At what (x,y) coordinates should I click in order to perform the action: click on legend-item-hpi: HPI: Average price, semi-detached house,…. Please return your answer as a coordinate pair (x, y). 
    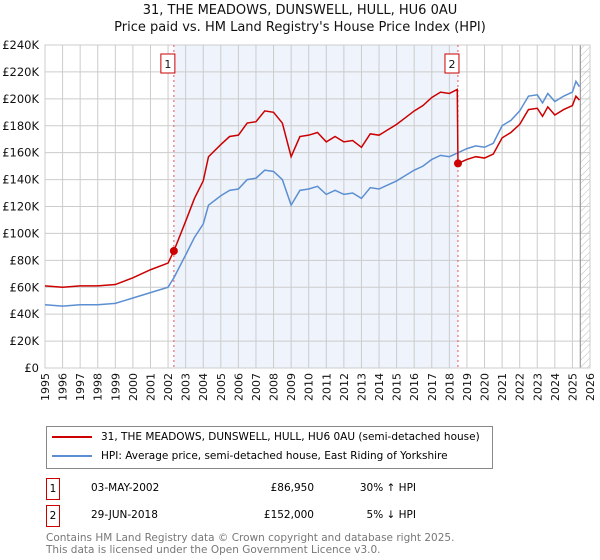
    Looking at the image, I should click on (250, 456).